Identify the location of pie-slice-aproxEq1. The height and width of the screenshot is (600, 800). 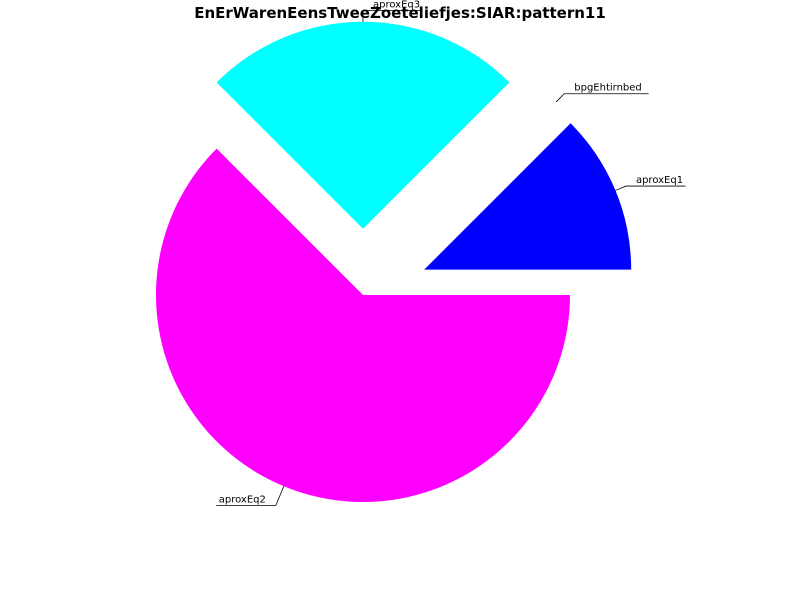
(528, 196).